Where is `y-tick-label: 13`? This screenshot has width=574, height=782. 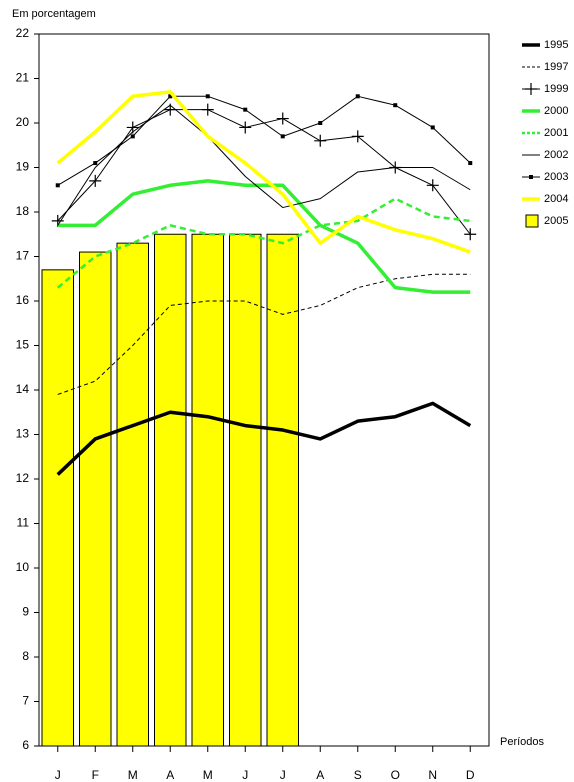
y-tick-label: 13 is located at coordinates (23, 434).